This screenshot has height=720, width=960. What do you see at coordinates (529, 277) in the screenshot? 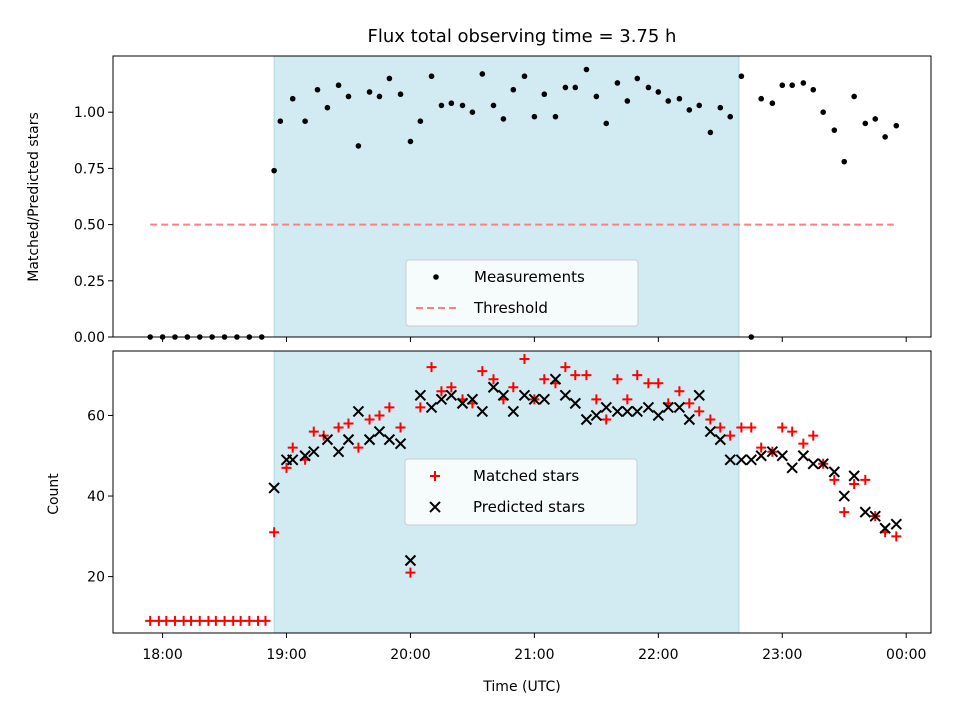
I see `legend-label: Measurements` at bounding box center [529, 277].